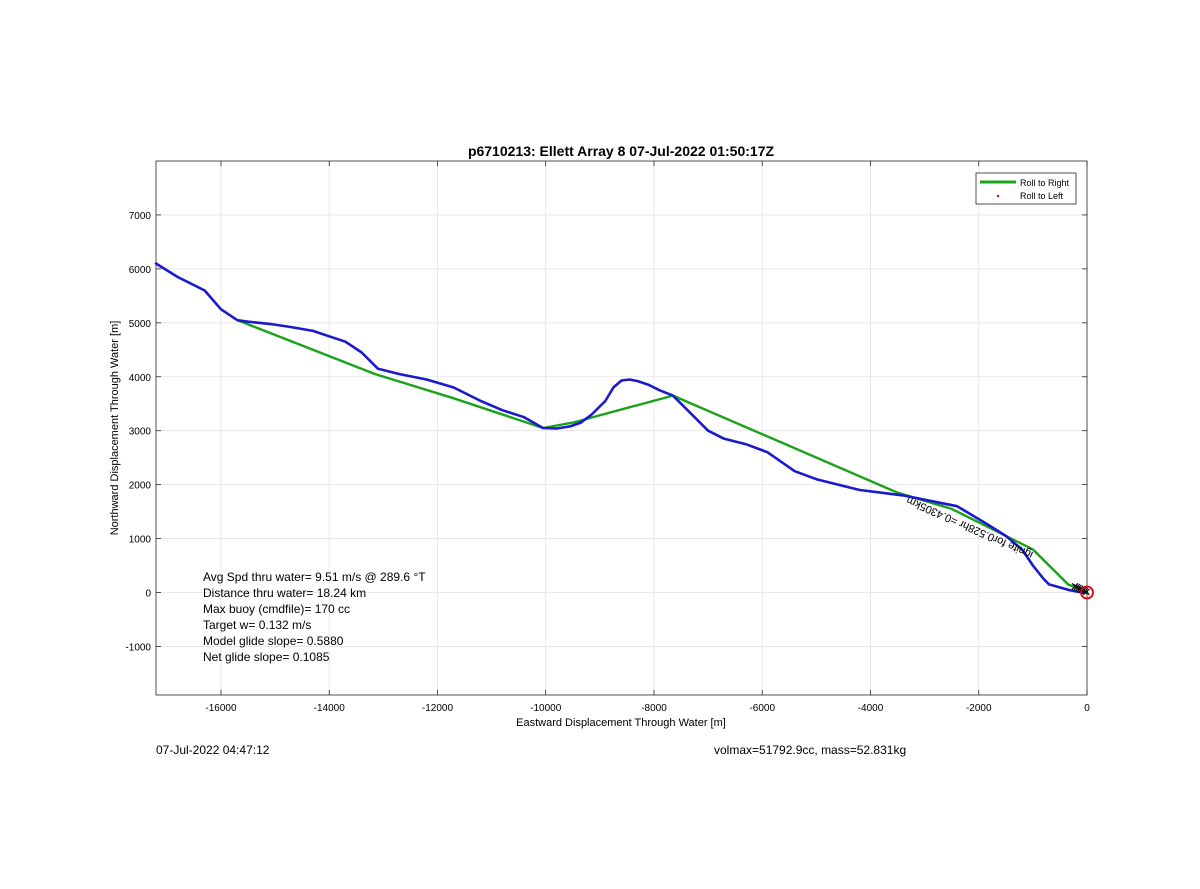 Image resolution: width=1200 pixels, height=889 pixels. I want to click on x-tick-label: -10000, so click(546, 708).